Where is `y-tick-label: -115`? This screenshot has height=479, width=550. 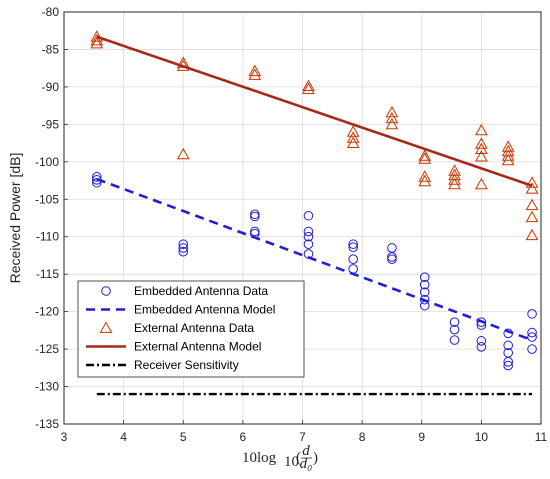
y-tick-label: -115 is located at coordinates (47, 274).